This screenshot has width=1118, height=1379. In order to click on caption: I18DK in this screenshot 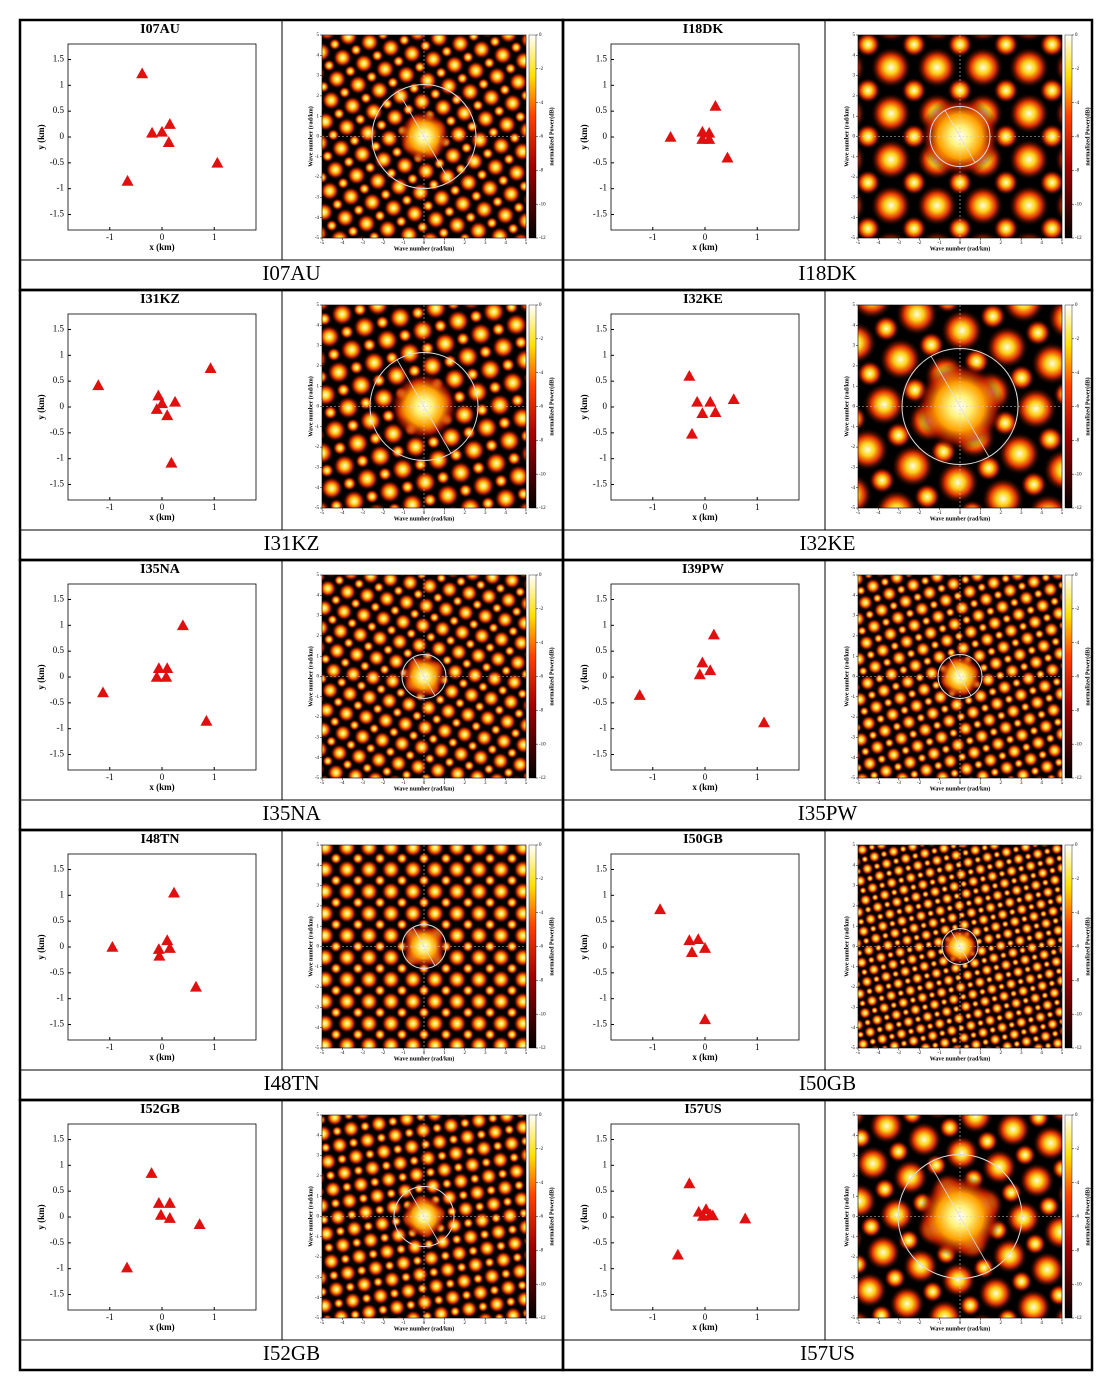, I will do `click(827, 273)`.